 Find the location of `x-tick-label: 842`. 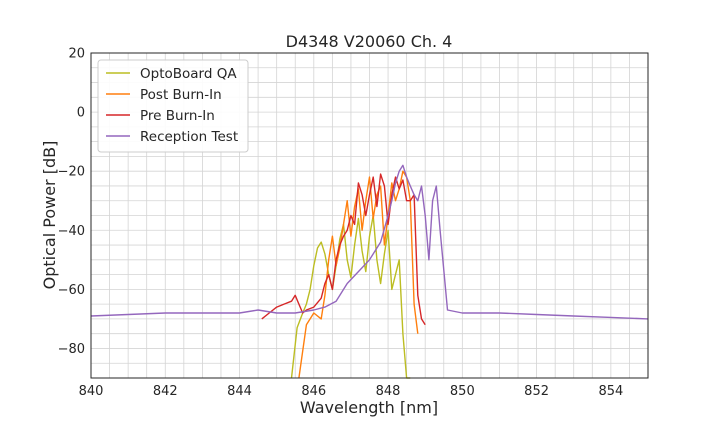

x-tick-label: 842 is located at coordinates (165, 391).